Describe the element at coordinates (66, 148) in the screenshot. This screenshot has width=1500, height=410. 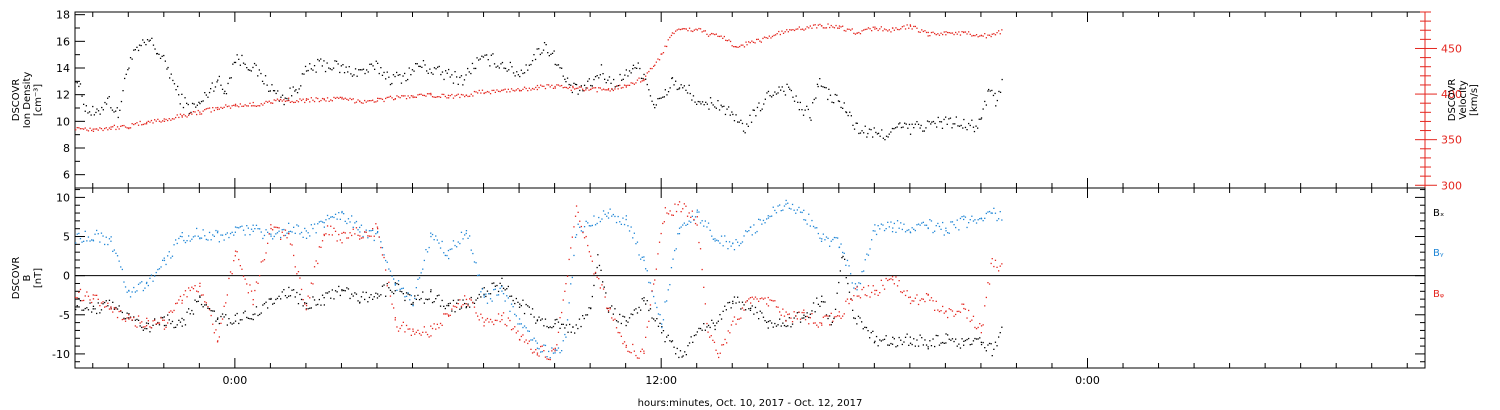
I see `y-tick-label: 8` at that location.